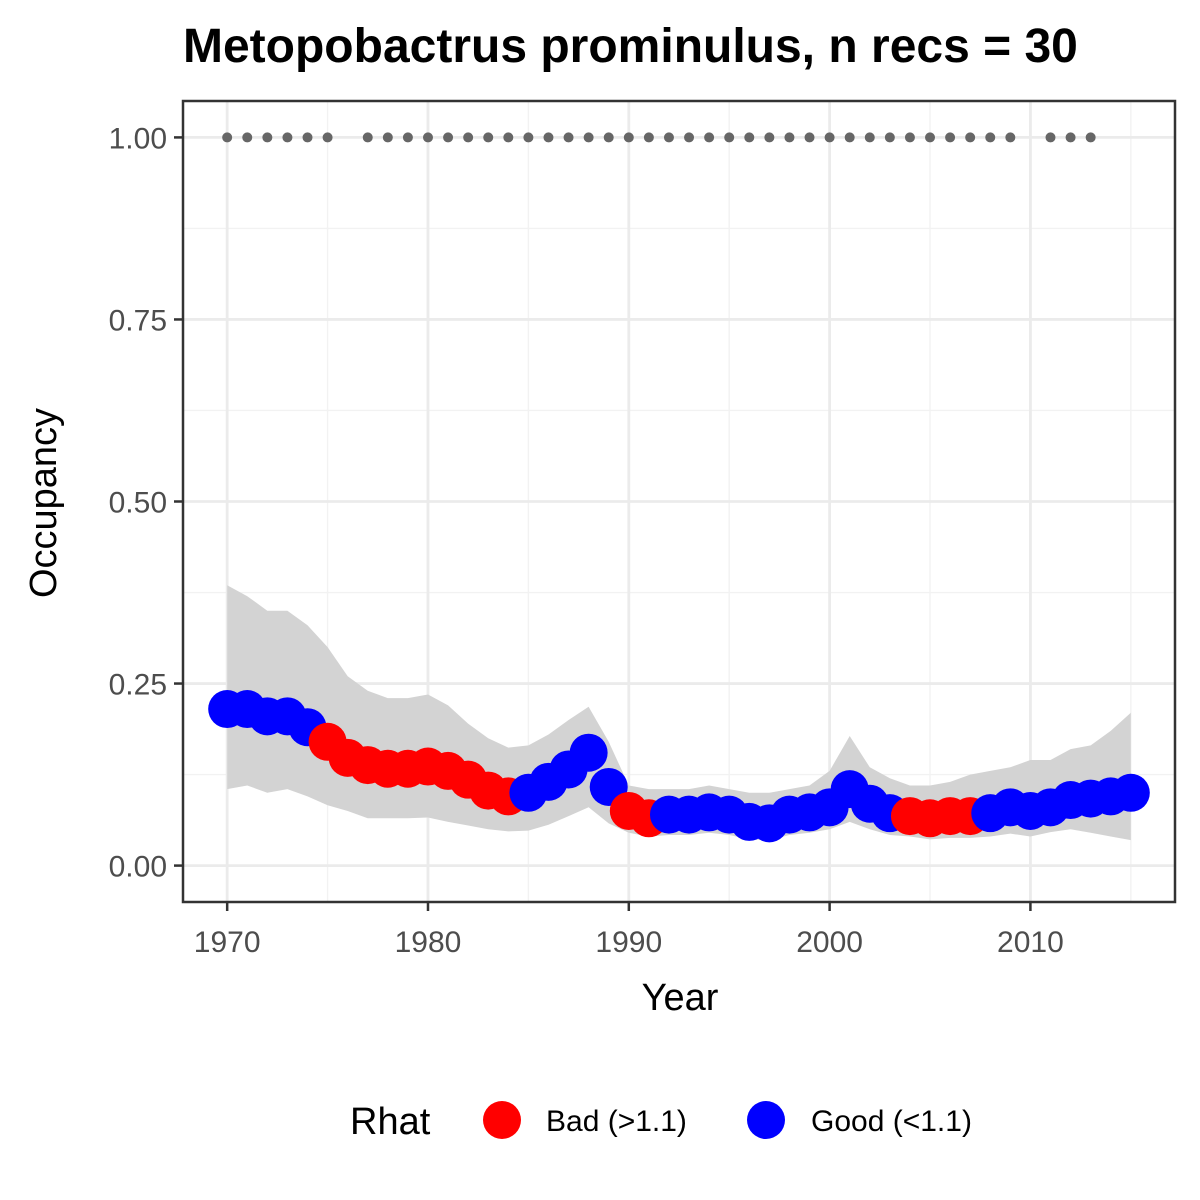 The height and width of the screenshot is (1200, 1200). I want to click on legend-key-good, so click(766, 1120).